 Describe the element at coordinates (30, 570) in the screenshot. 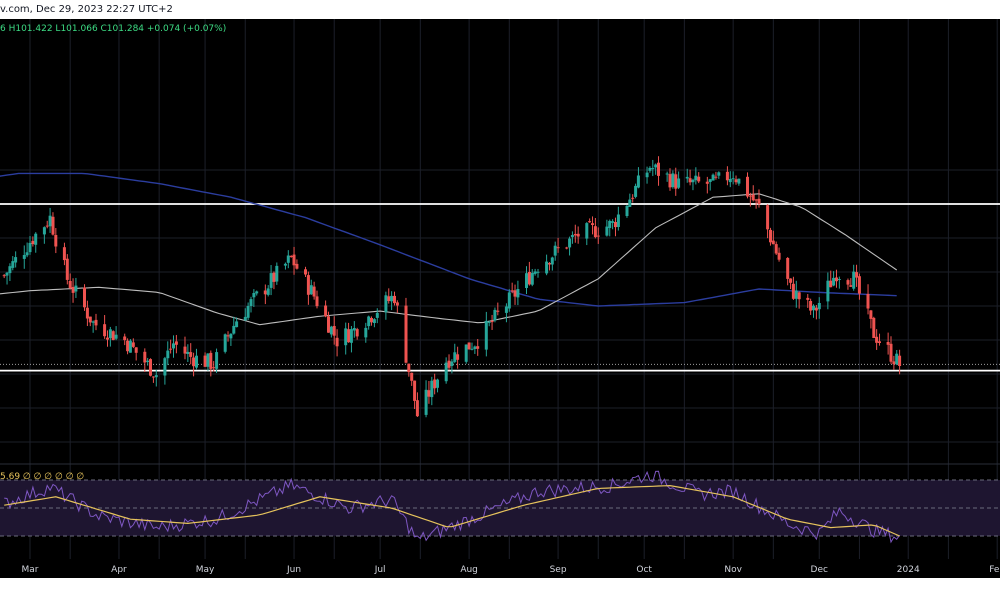

I see `x-tick-label-0: Mar` at that location.